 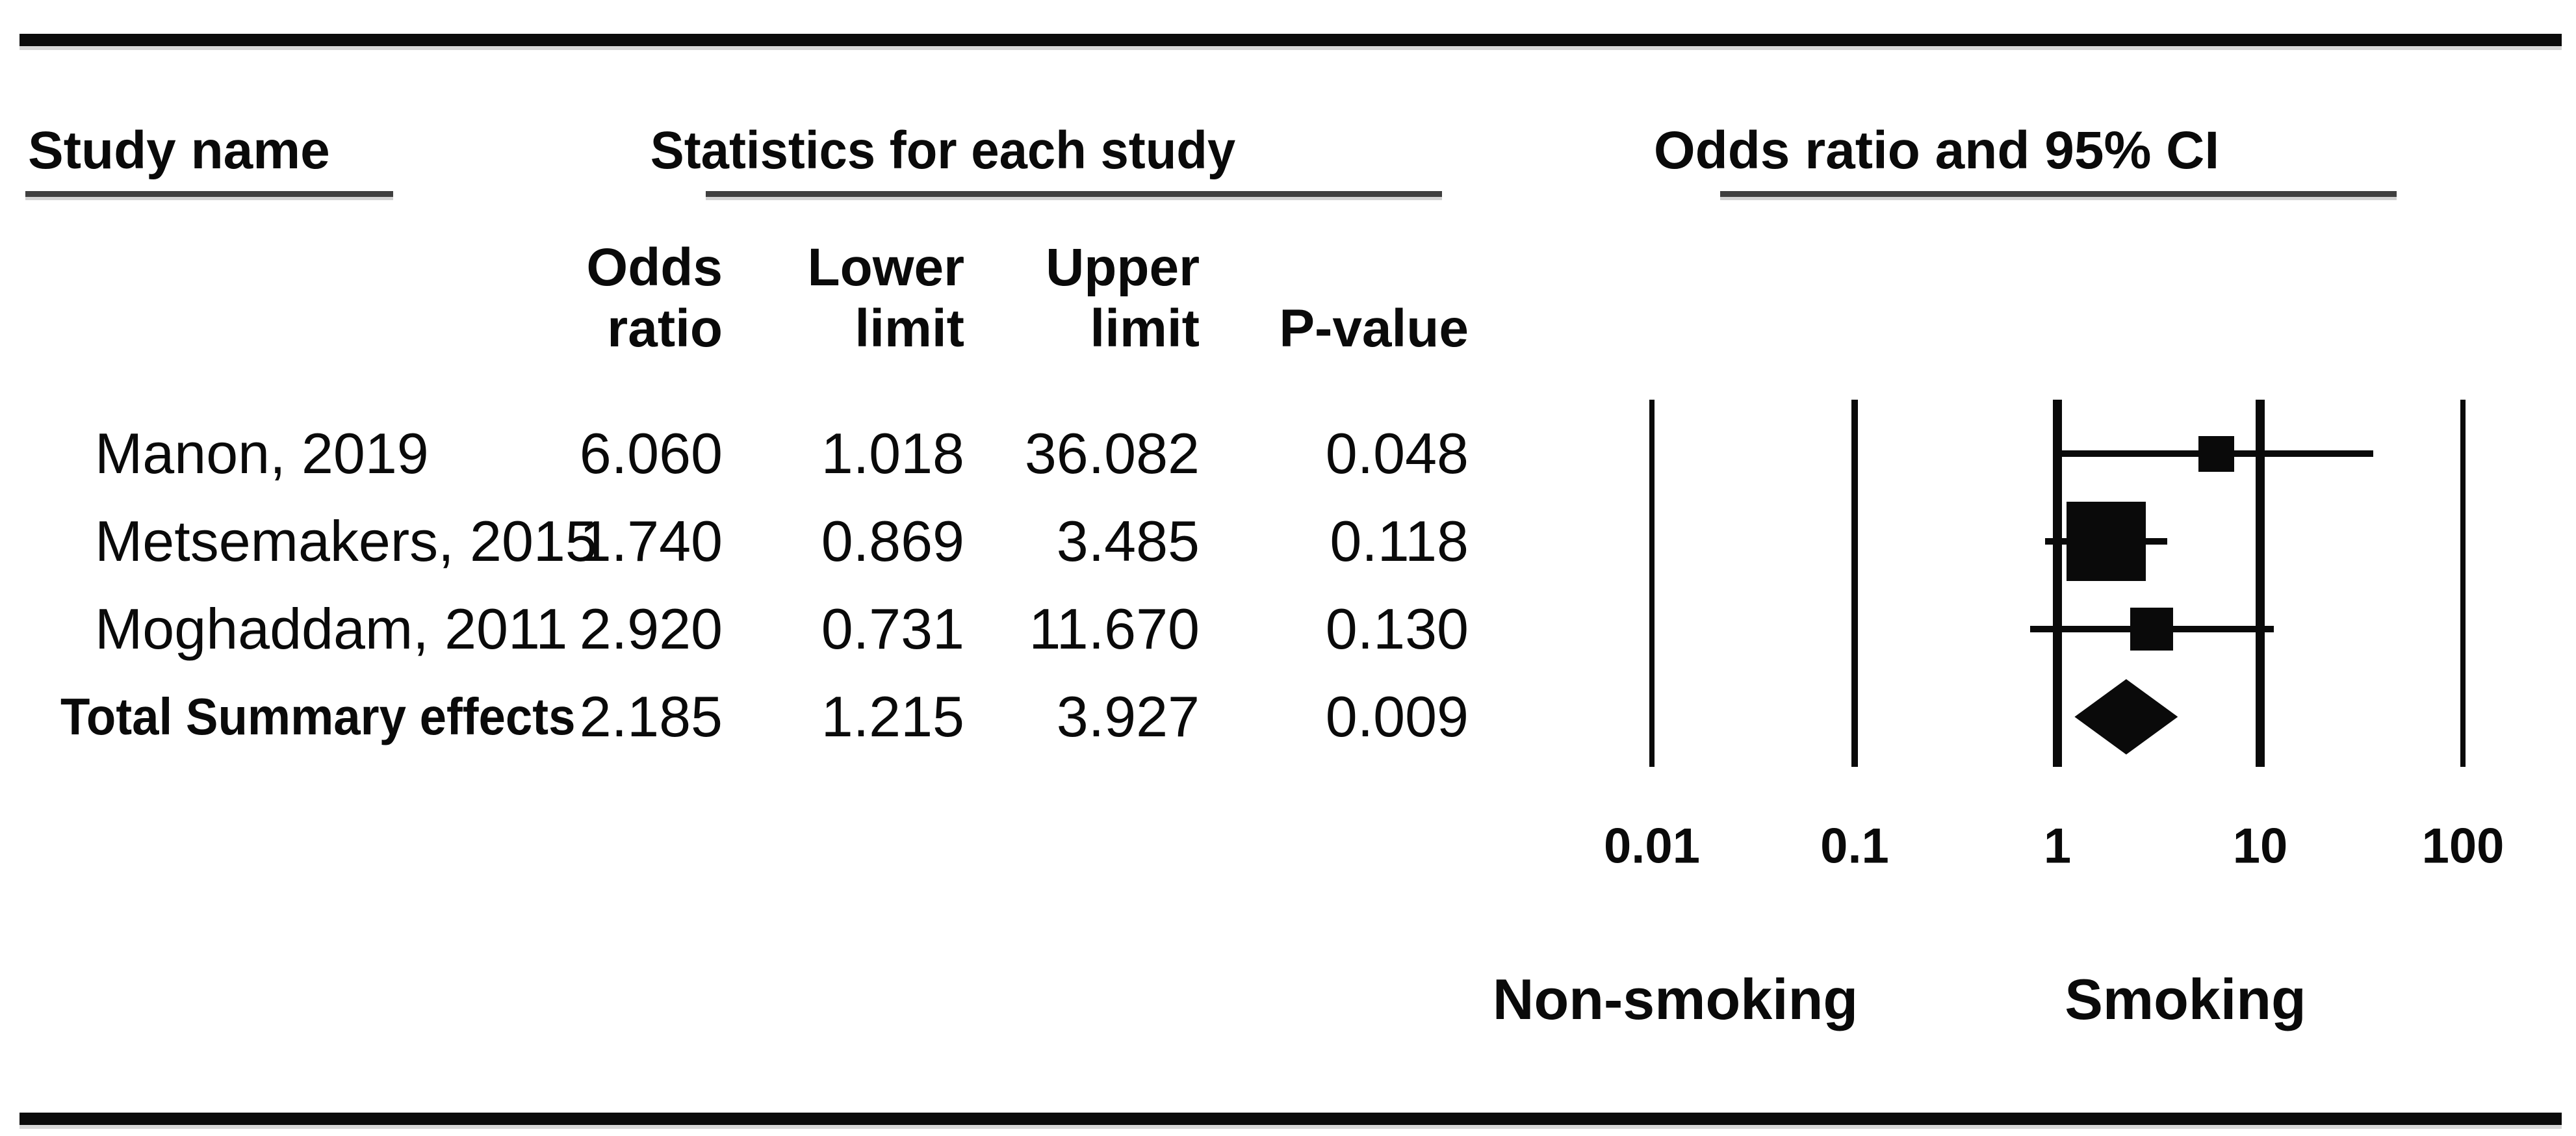 What do you see at coordinates (1074, 194) in the screenshot?
I see `statistics-underline` at bounding box center [1074, 194].